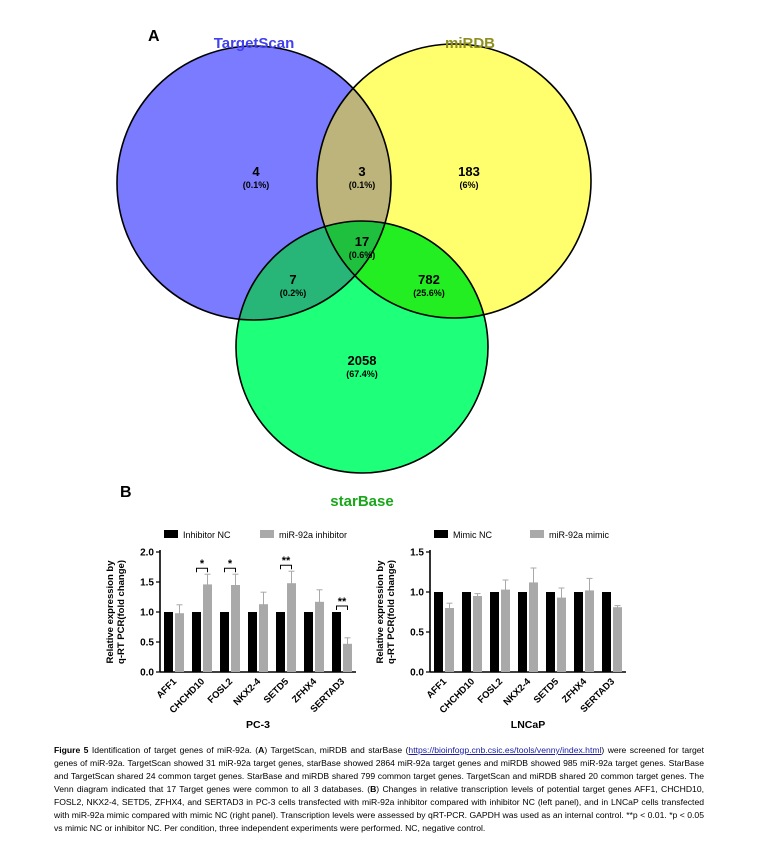  I want to click on region-mirdb-sb-count: 782, so click(429, 279).